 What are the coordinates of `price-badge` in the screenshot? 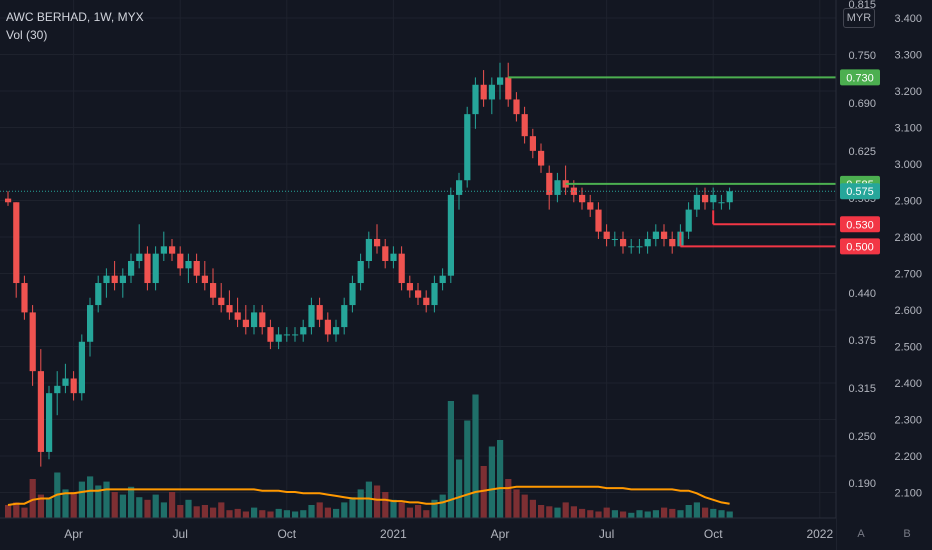 It's located at (860, 77).